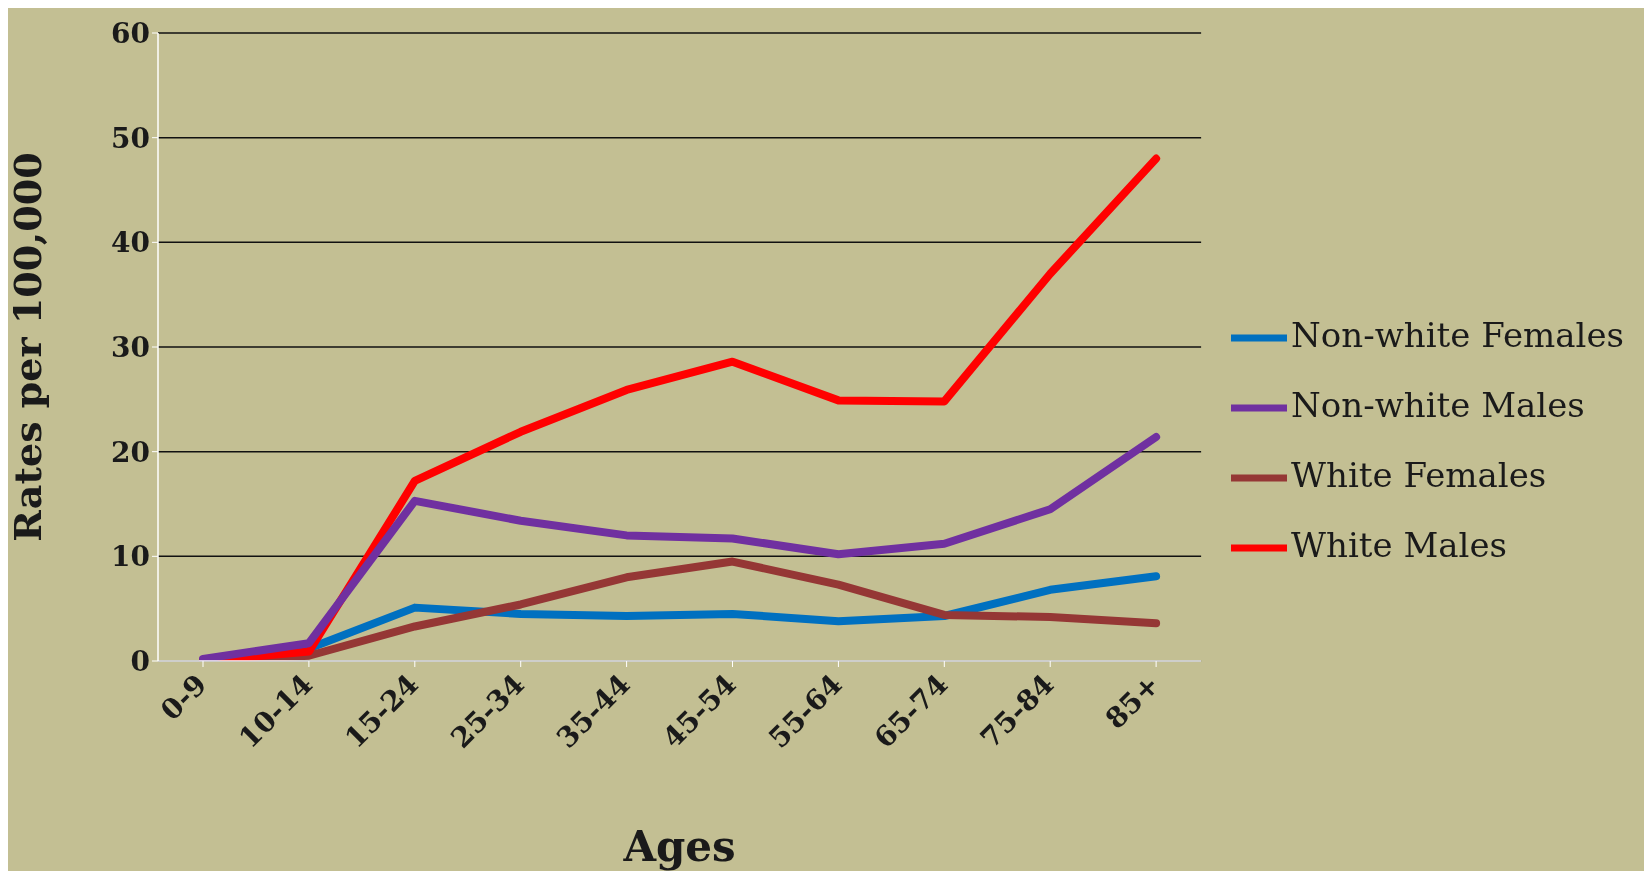 The width and height of the screenshot is (1652, 879). I want to click on legend-label: White Males, so click(1399, 544).